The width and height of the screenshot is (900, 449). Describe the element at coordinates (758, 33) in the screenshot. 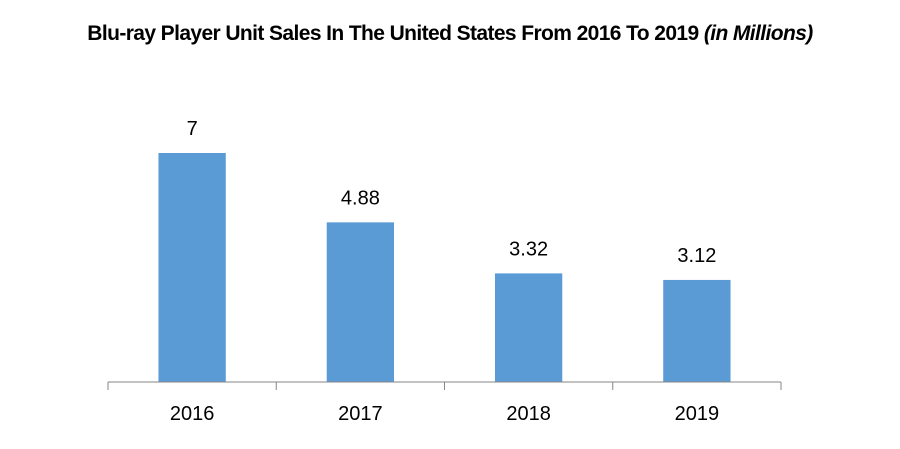

I see `chart-title-unit: (in Millions)` at that location.